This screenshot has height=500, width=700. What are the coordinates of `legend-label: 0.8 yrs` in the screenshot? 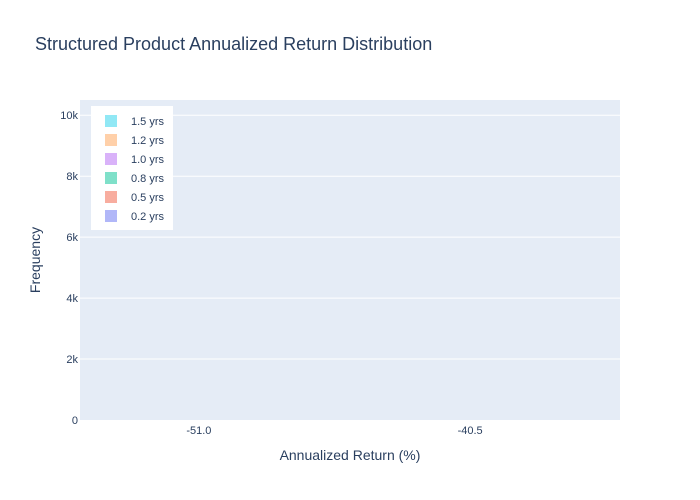 It's located at (148, 179).